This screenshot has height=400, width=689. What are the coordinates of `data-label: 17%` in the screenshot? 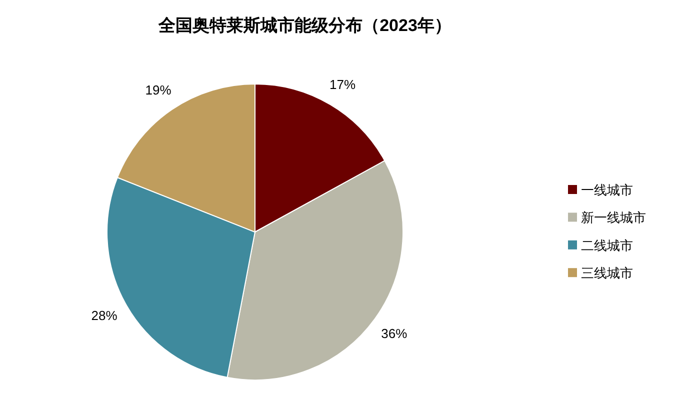 It's located at (343, 84).